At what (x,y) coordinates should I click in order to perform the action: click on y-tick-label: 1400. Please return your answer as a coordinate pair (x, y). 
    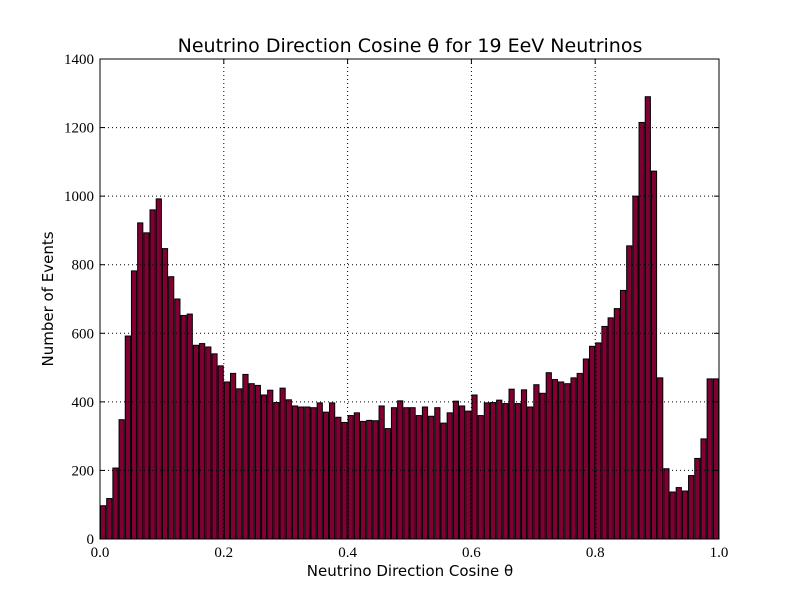
    Looking at the image, I should click on (79, 60).